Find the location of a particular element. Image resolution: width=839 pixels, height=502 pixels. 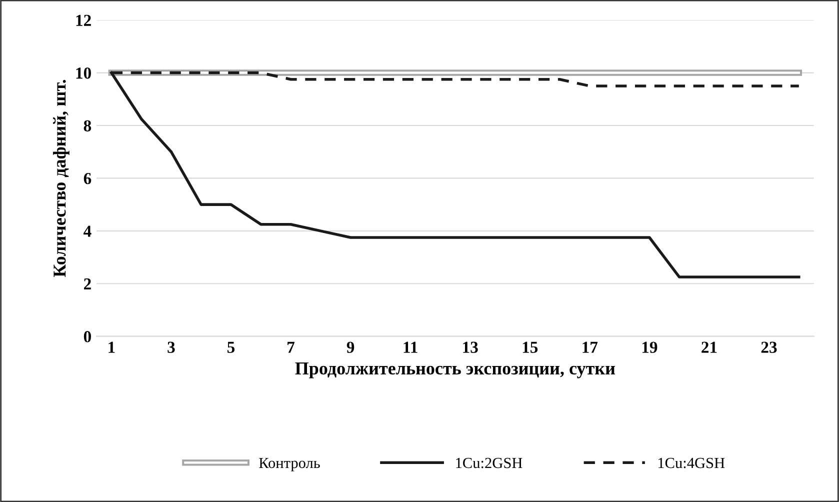

x-tick-label: 7 is located at coordinates (291, 347).